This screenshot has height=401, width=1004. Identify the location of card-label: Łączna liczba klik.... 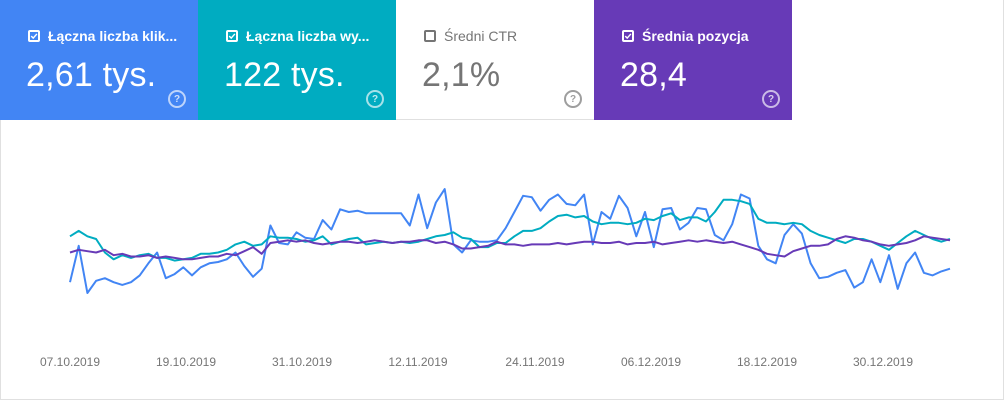
(113, 36).